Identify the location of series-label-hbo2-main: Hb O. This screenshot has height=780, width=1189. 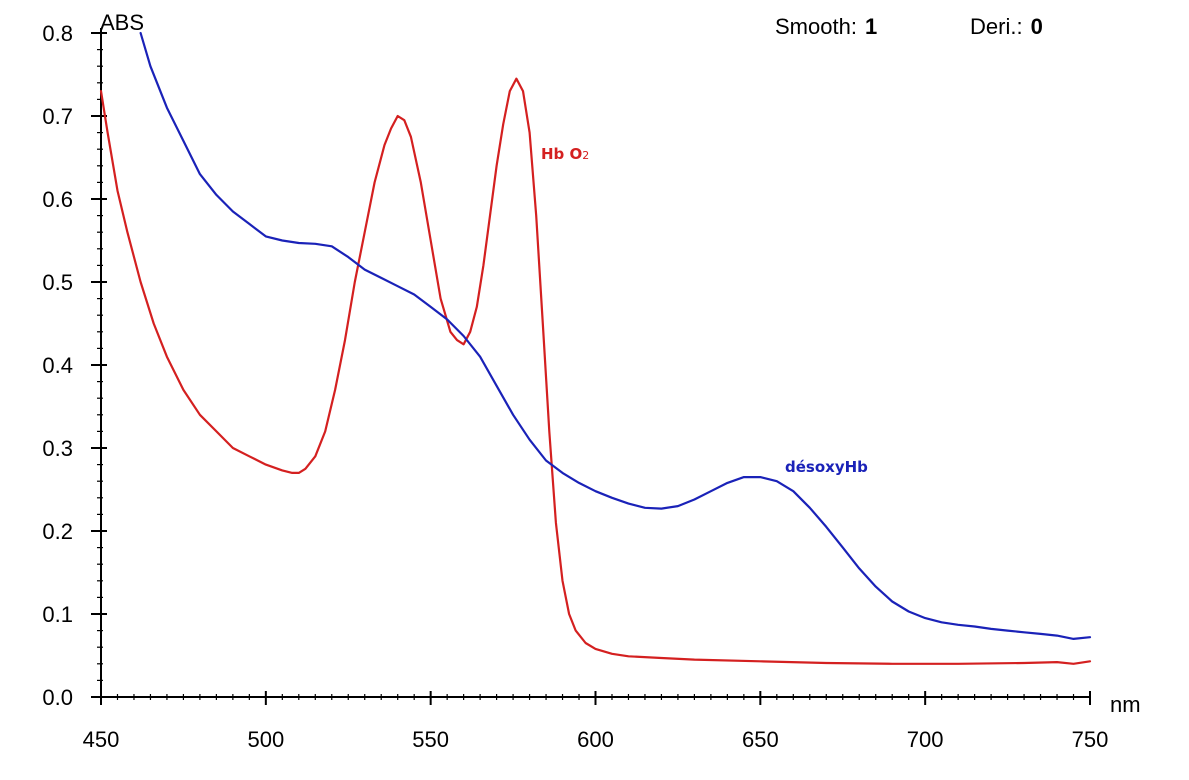
(561, 154).